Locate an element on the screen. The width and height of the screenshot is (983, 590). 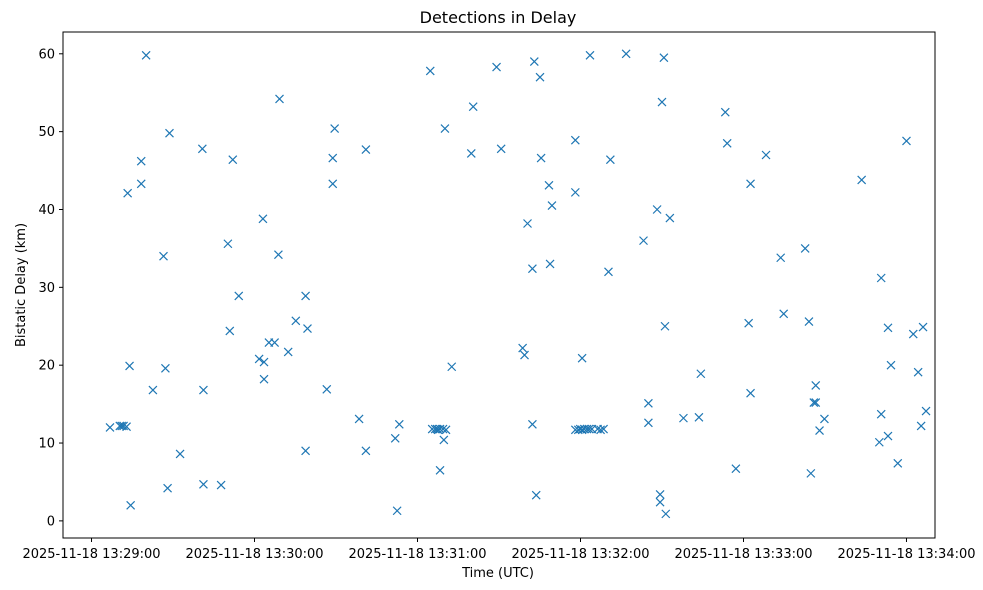
x-axis-label: Time (UTC) is located at coordinates (497, 573).